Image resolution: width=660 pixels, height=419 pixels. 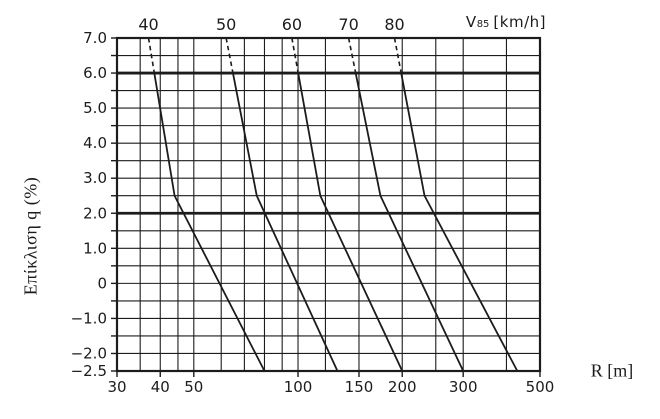 What do you see at coordinates (409, 222) in the screenshot?
I see `curve-v70` at bounding box center [409, 222].